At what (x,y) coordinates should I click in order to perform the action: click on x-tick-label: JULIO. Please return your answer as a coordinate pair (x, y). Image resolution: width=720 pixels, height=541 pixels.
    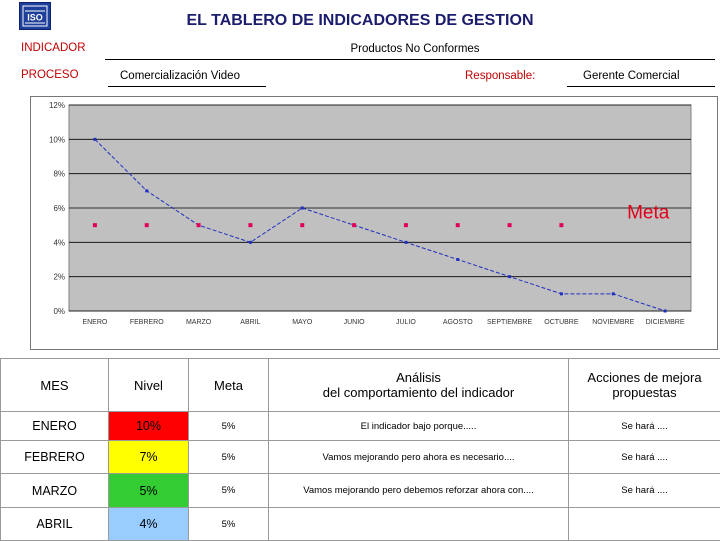
    Looking at the image, I should click on (406, 322).